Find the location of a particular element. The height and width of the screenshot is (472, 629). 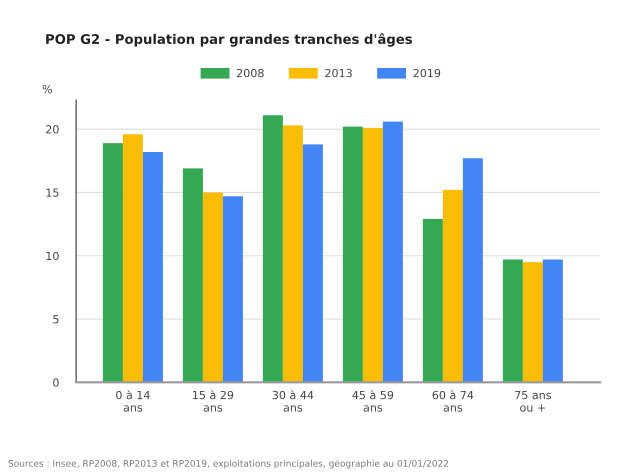

x-tick-label: 30 à 44 ans is located at coordinates (293, 401).